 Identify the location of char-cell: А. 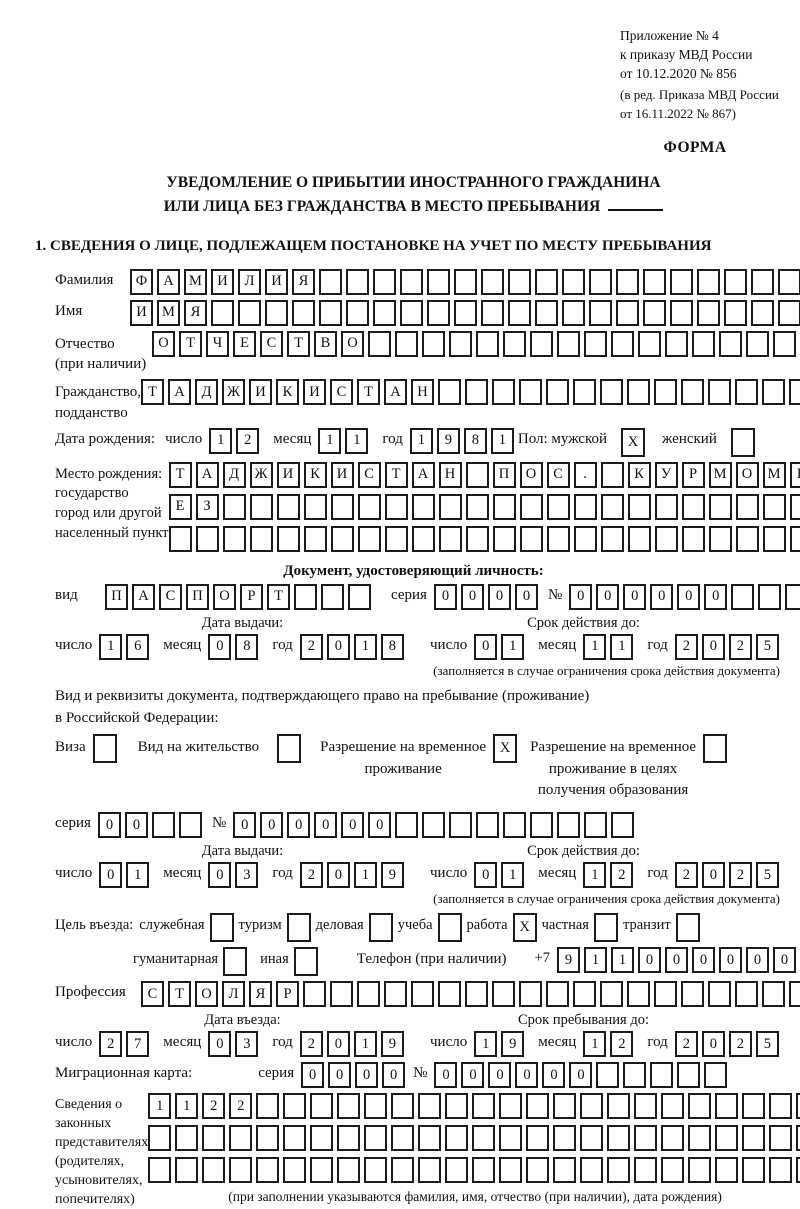
(168, 282).